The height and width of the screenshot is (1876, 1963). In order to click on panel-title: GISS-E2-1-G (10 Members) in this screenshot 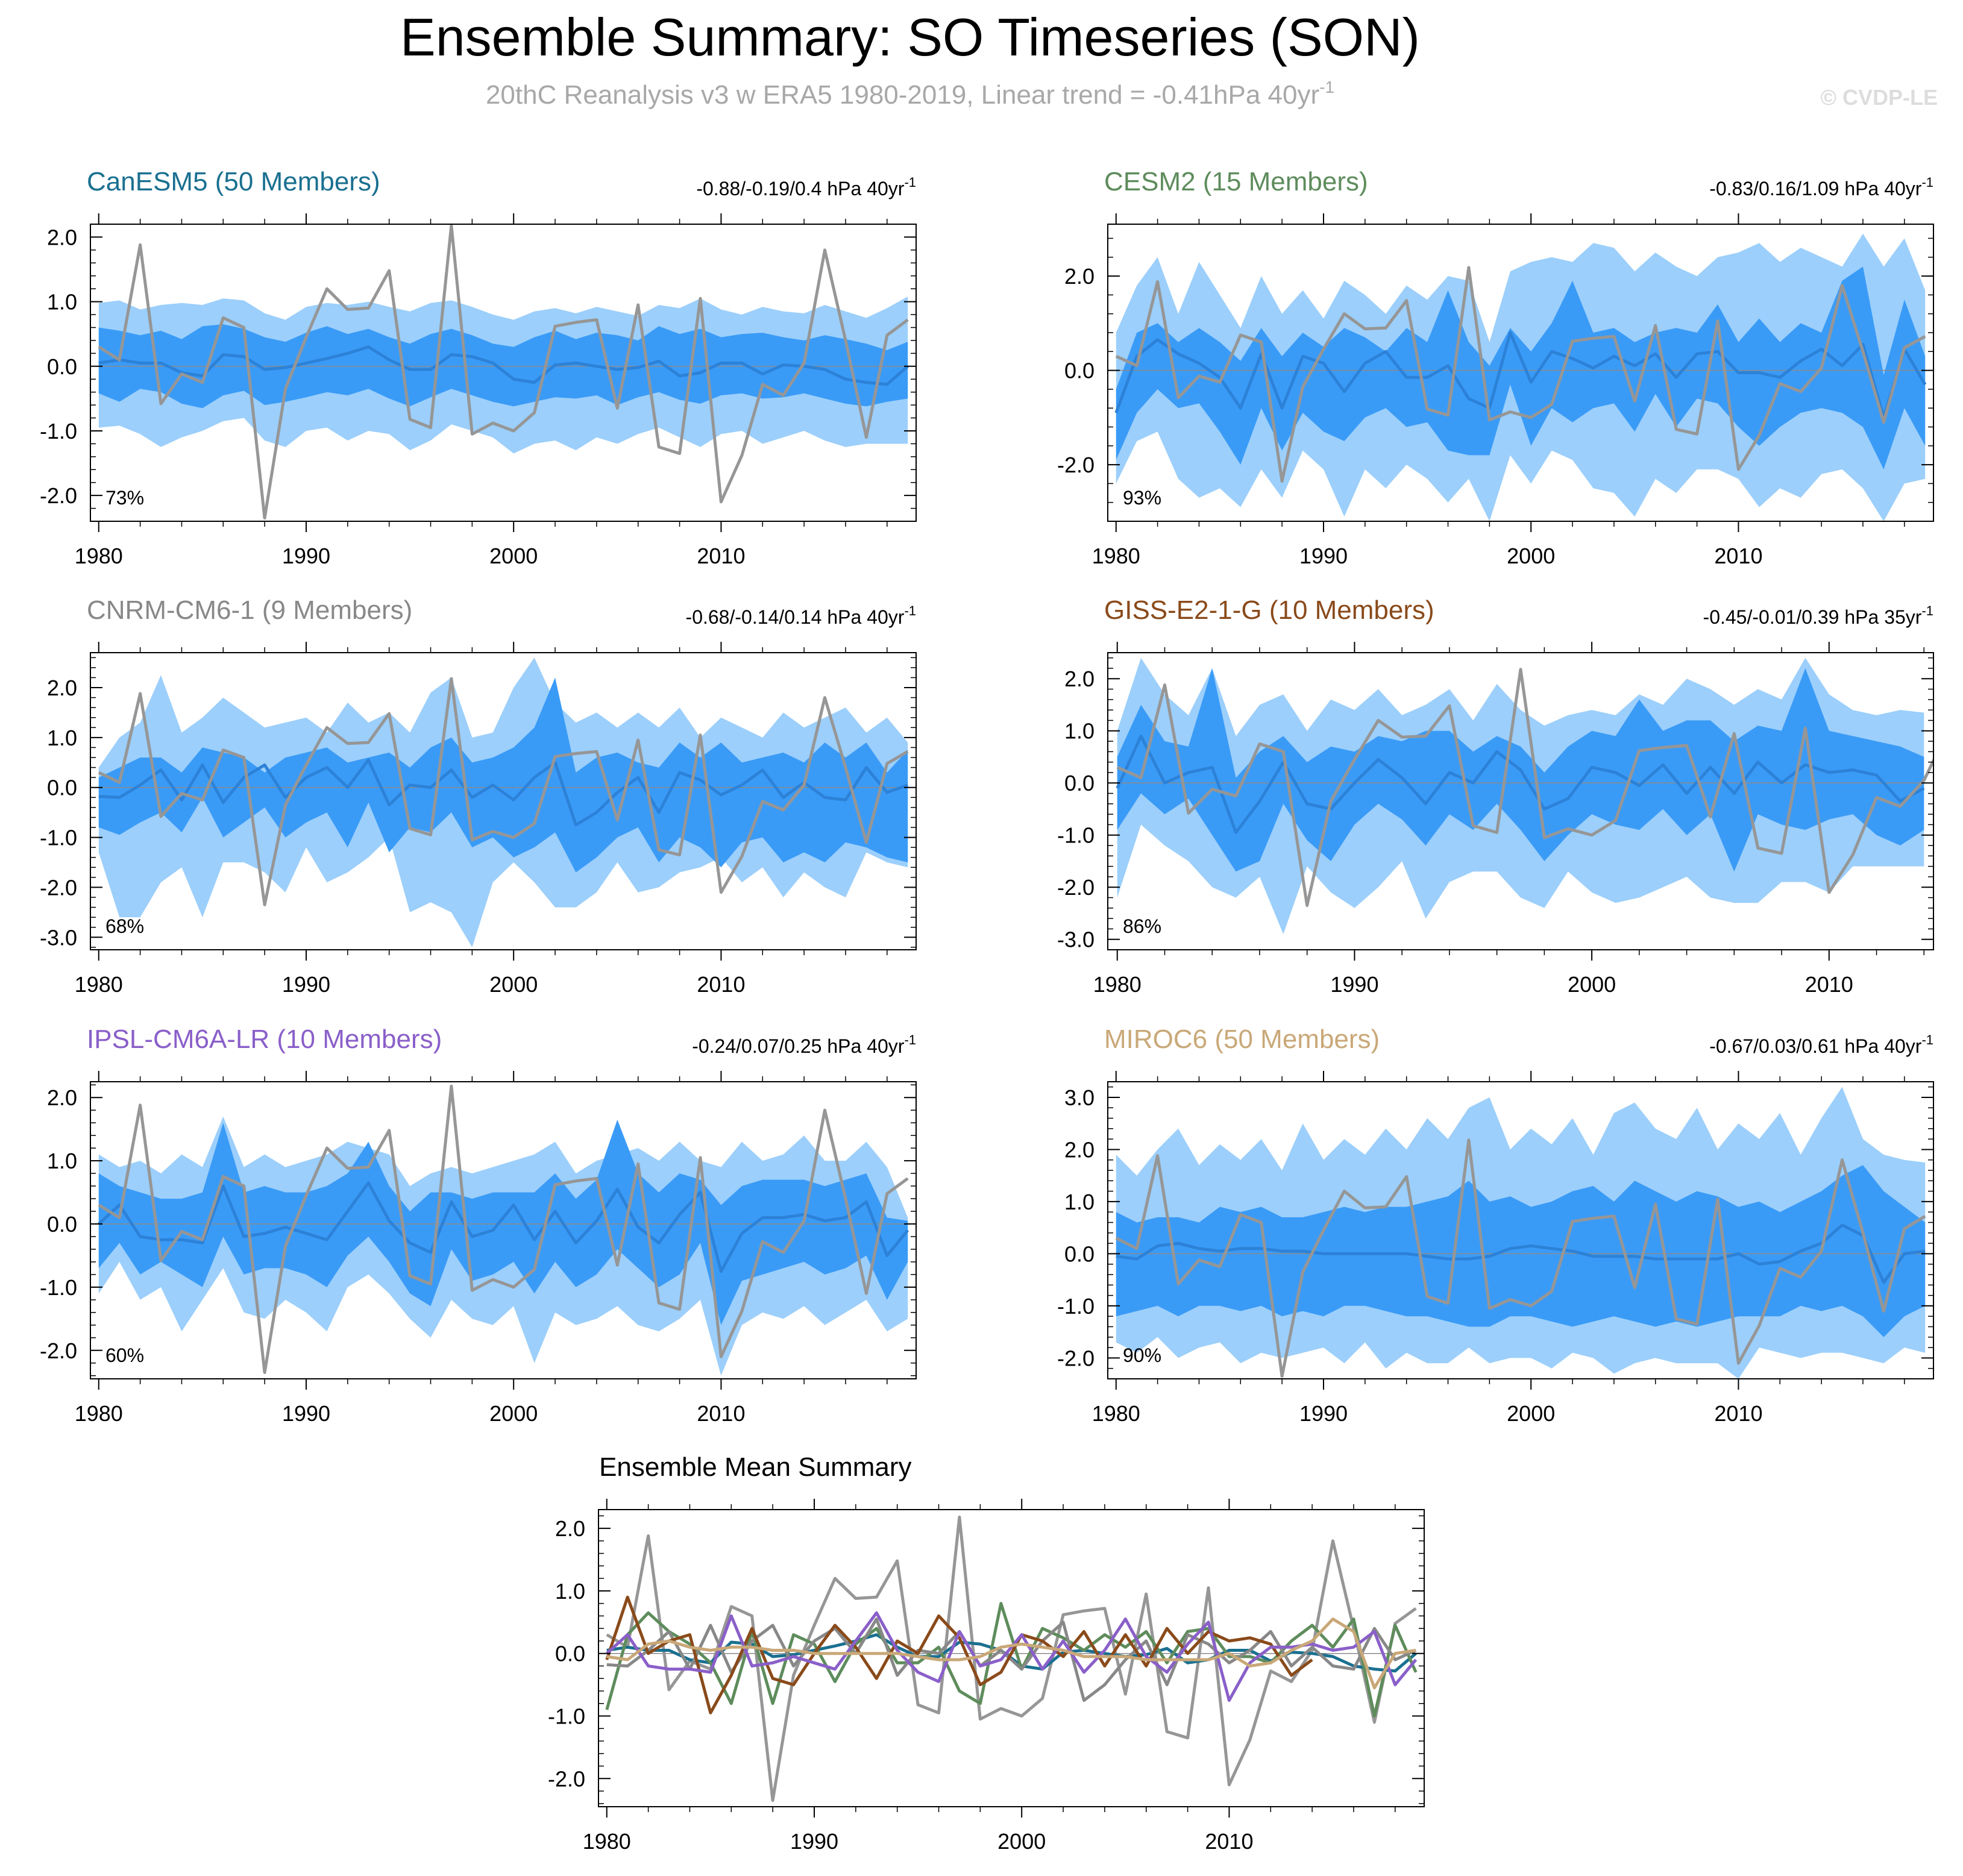, I will do `click(1269, 610)`.